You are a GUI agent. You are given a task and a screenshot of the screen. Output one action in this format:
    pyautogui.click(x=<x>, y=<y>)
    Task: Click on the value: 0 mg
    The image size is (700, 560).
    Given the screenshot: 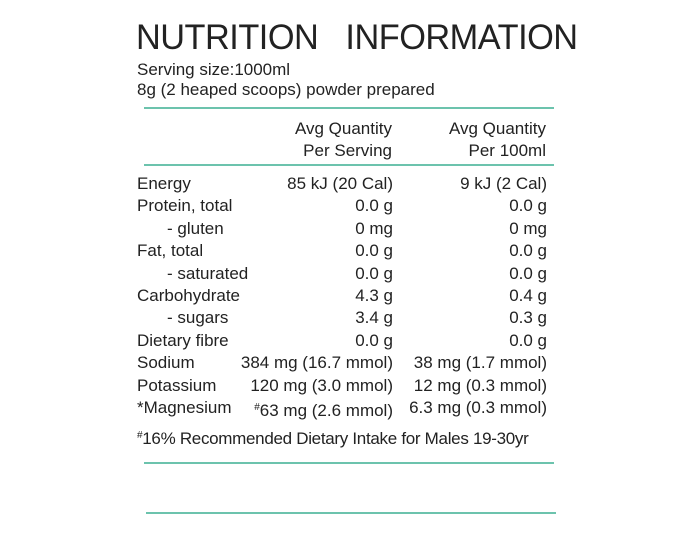 What is the action you would take?
    pyautogui.click(x=374, y=228)
    